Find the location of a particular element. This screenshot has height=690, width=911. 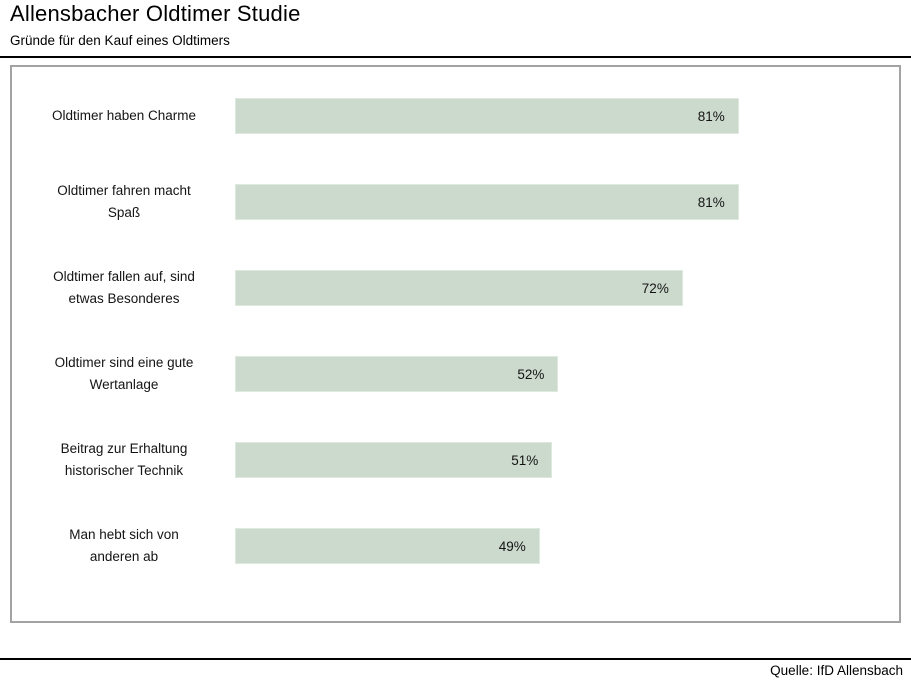

source-credit: Quelle: IfD Allensbach is located at coordinates (836, 670).